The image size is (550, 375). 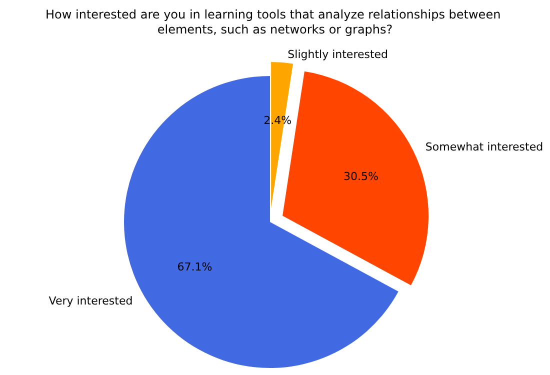 I want to click on data-label: 67.1%, so click(x=194, y=267).